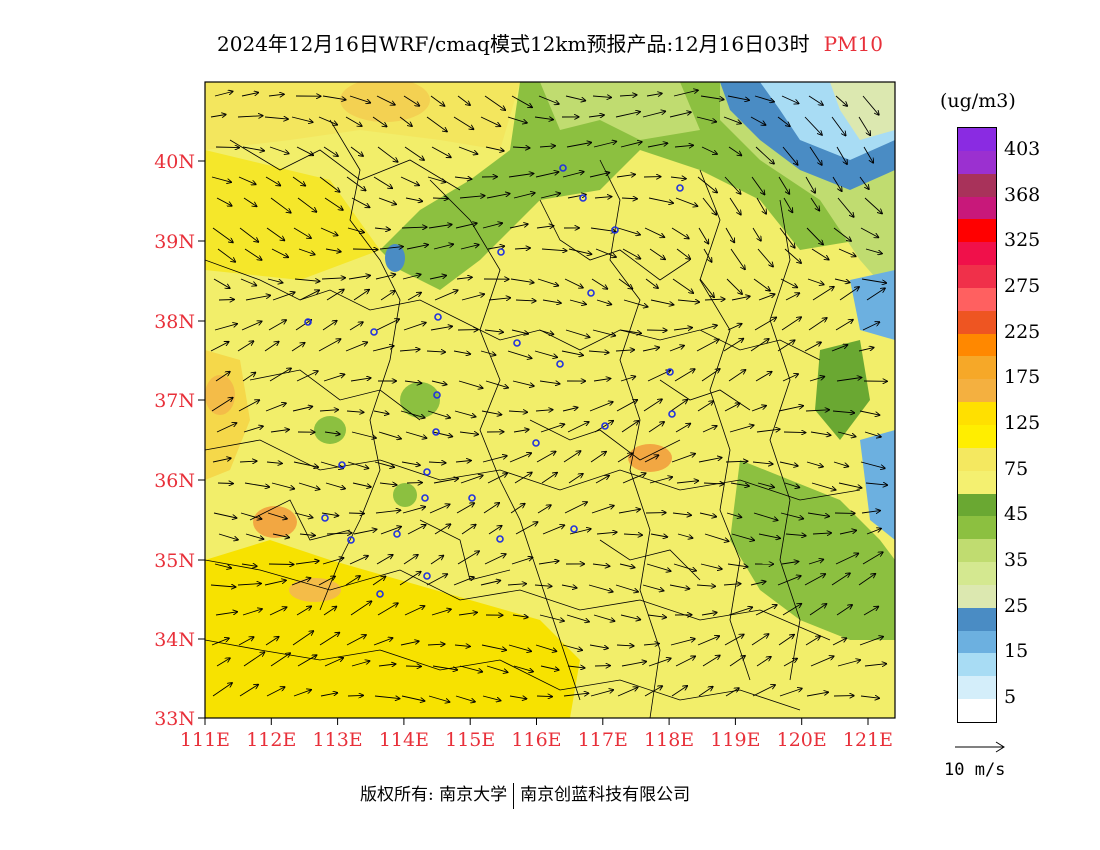 The image size is (1100, 850). I want to click on lon-label: 115E, so click(470, 740).